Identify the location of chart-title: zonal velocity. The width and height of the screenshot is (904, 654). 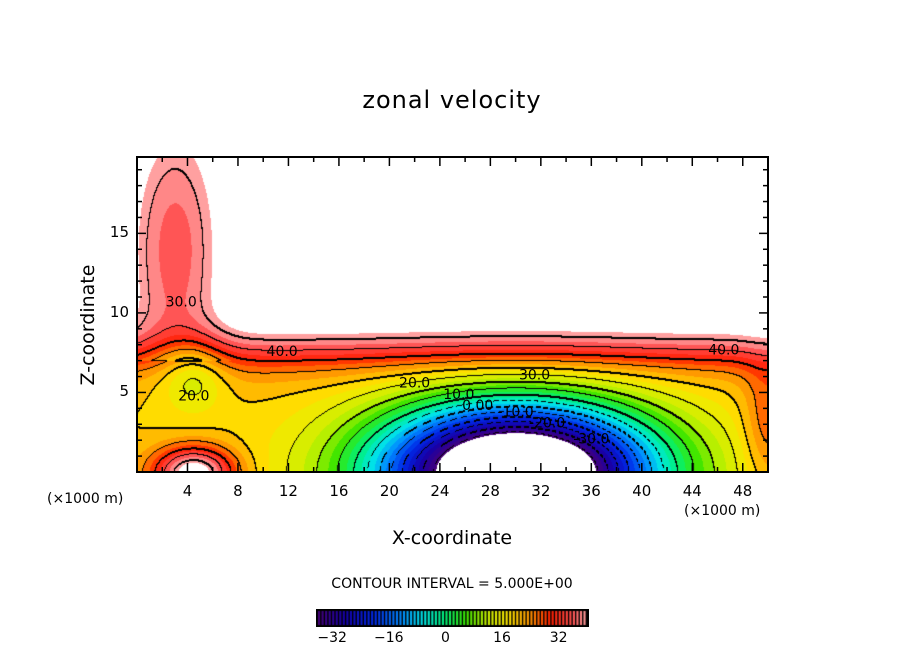
(452, 100).